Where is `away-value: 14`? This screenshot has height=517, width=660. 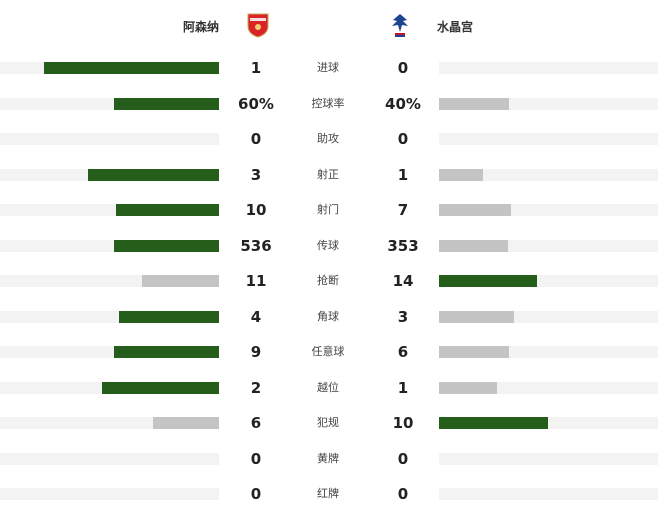
away-value: 14 is located at coordinates (403, 281).